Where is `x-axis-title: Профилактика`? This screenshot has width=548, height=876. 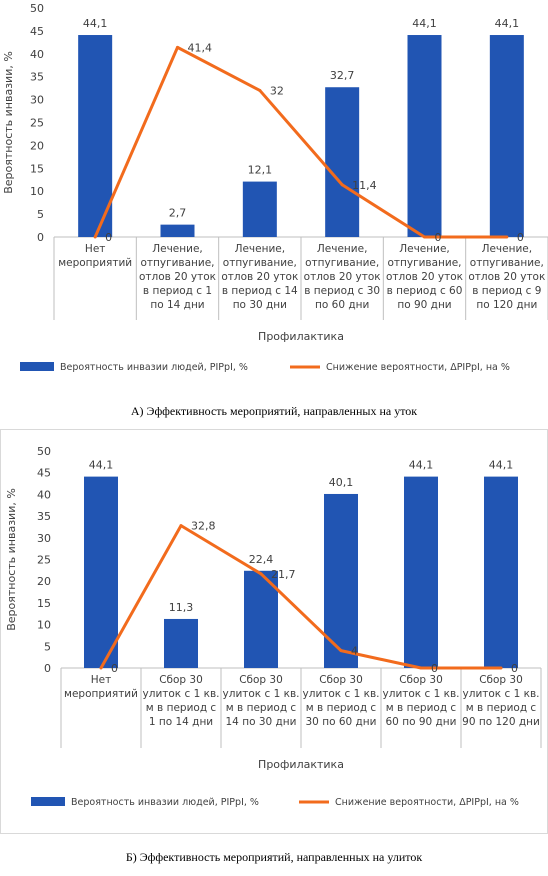 x-axis-title: Профилактика is located at coordinates (301, 764).